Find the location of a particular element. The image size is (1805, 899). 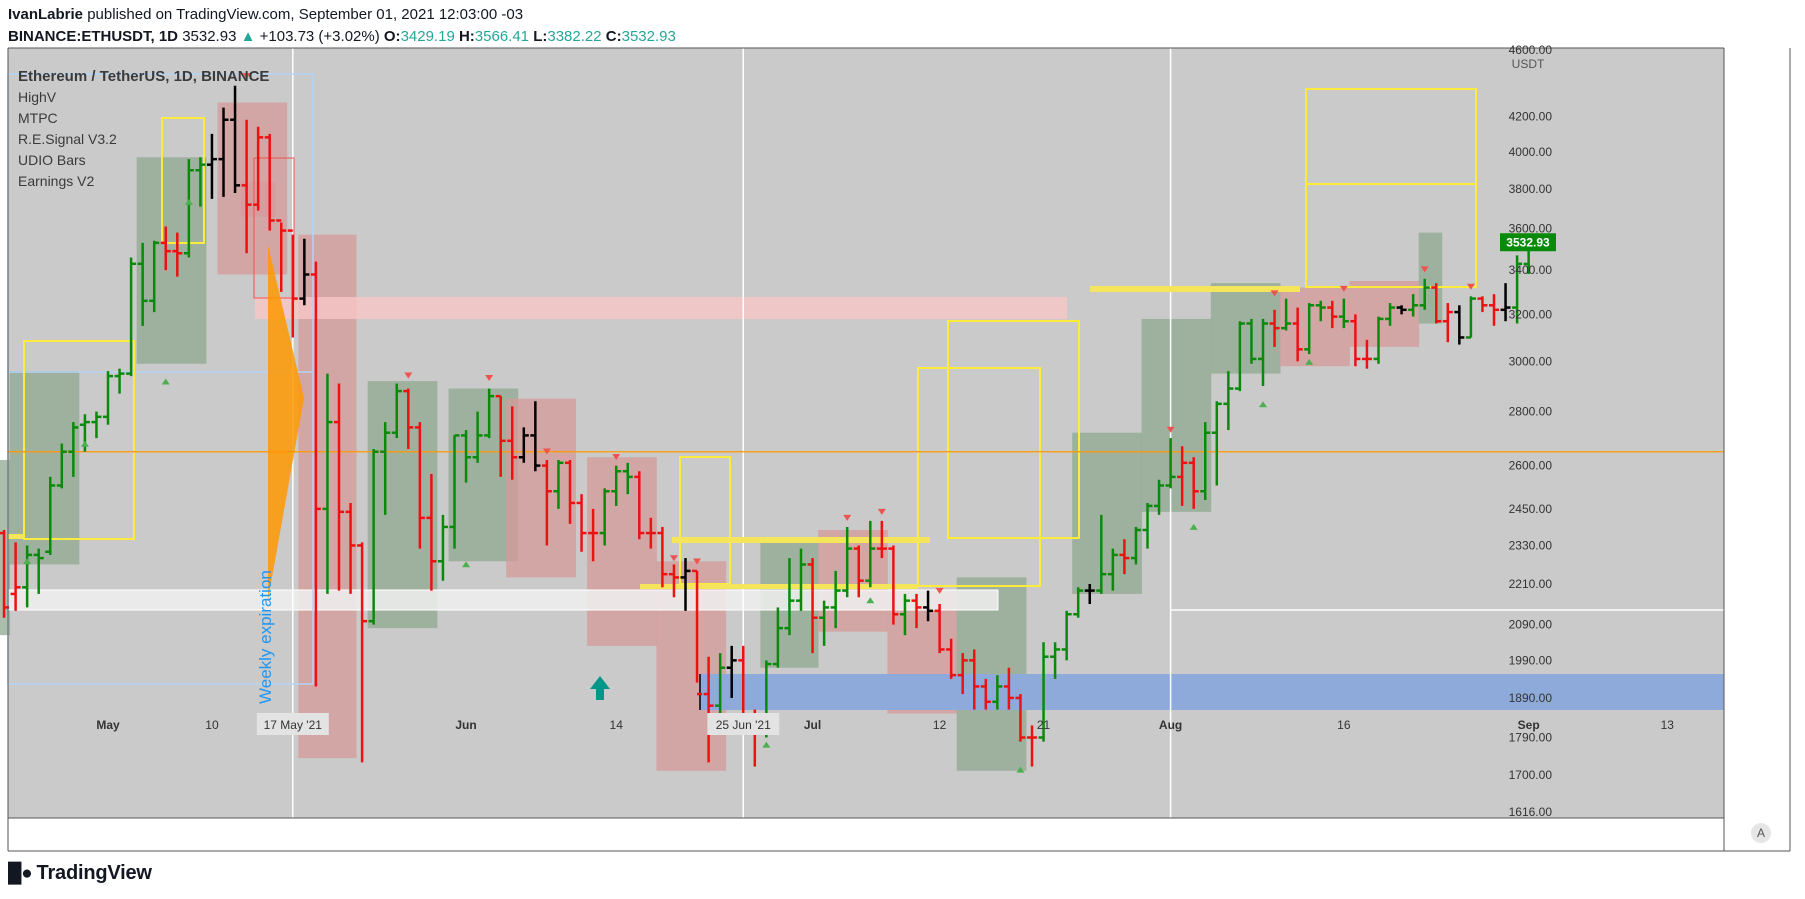

bearish-zone is located at coordinates (1315, 327).